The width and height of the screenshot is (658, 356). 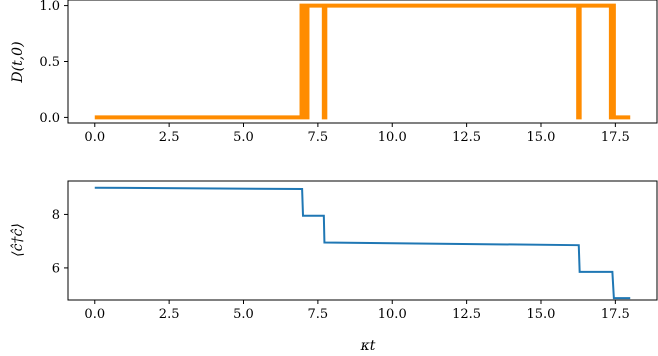 I want to click on bot-x-tick-label: 12.5, so click(x=466, y=314).